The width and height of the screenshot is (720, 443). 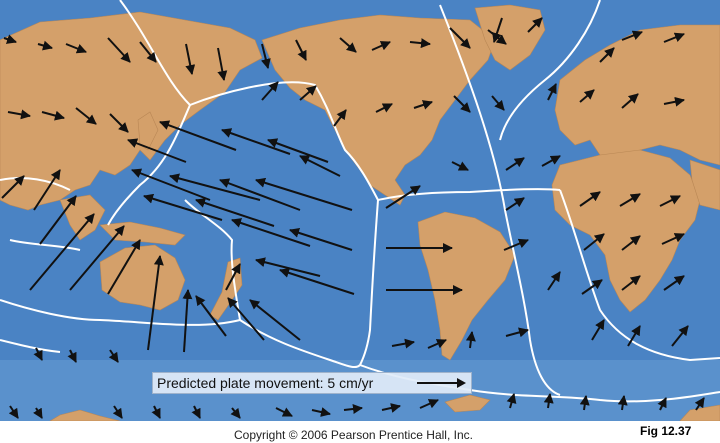 I want to click on japan, so click(x=148, y=131).